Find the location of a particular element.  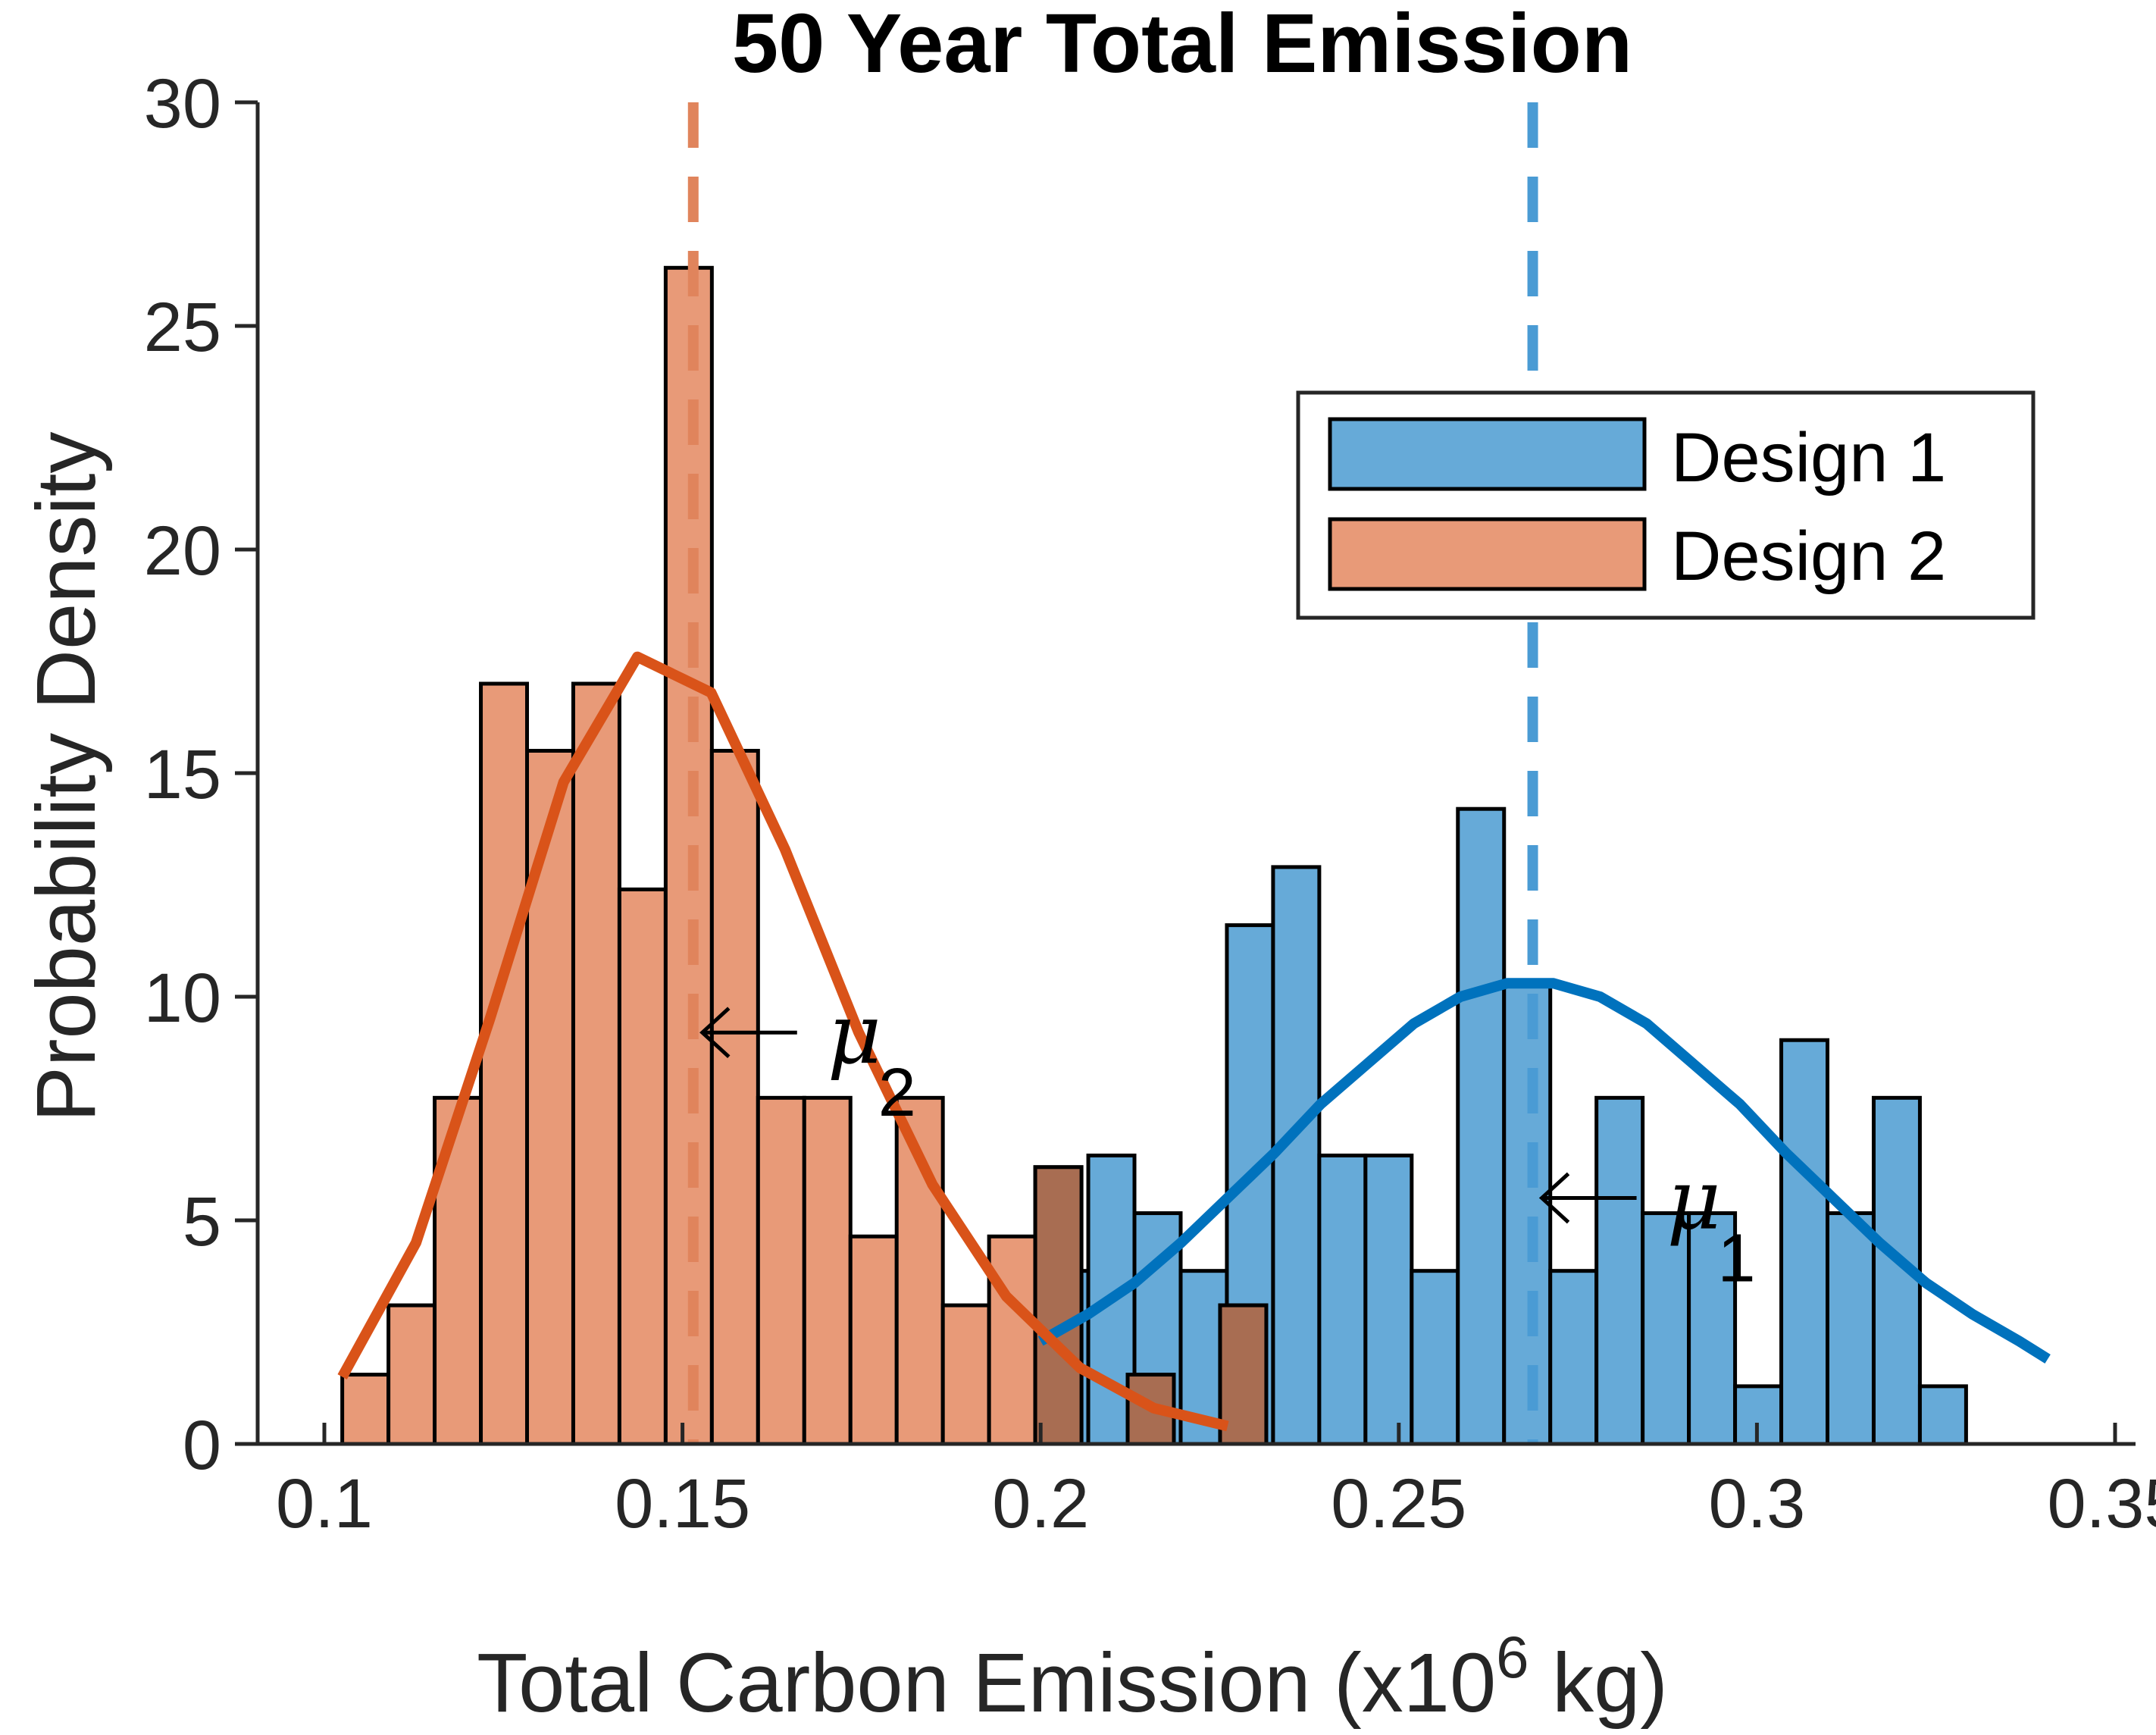

mean-label-subscript-1: 1 is located at coordinates (1737, 1259).